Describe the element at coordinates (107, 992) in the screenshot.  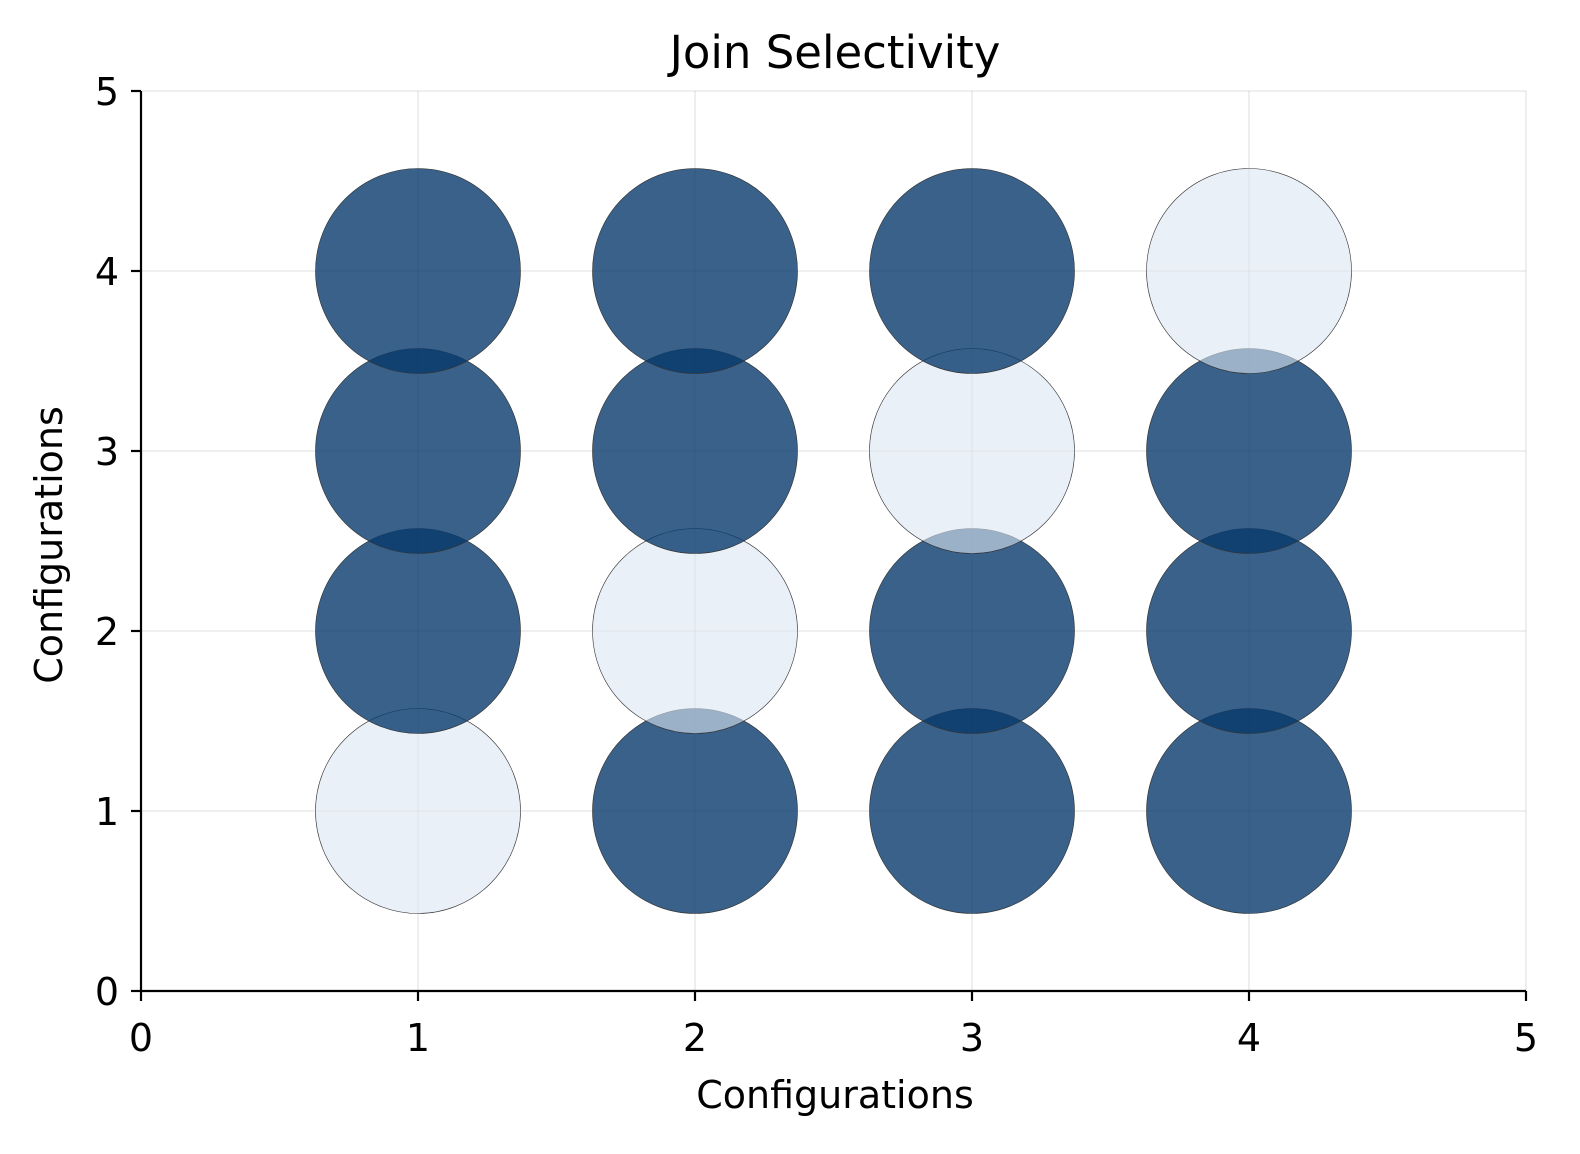
I see `y-tick-label: 0` at that location.